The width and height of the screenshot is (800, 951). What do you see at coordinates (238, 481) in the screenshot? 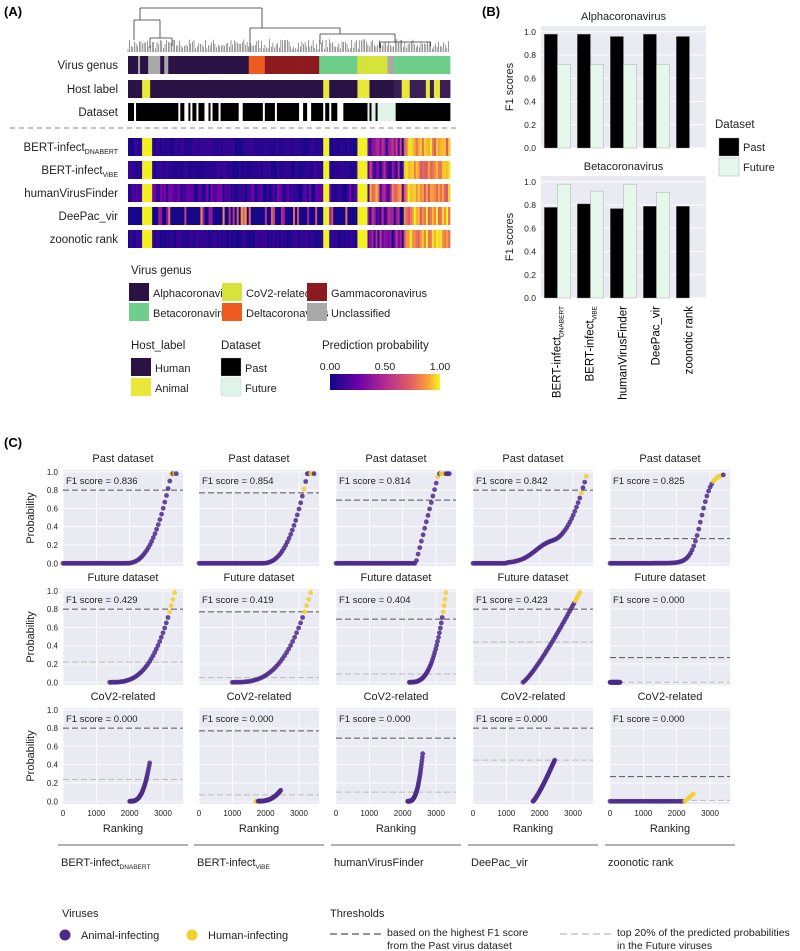
I see `scatter-f1-score: F1 score = 0.854` at bounding box center [238, 481].